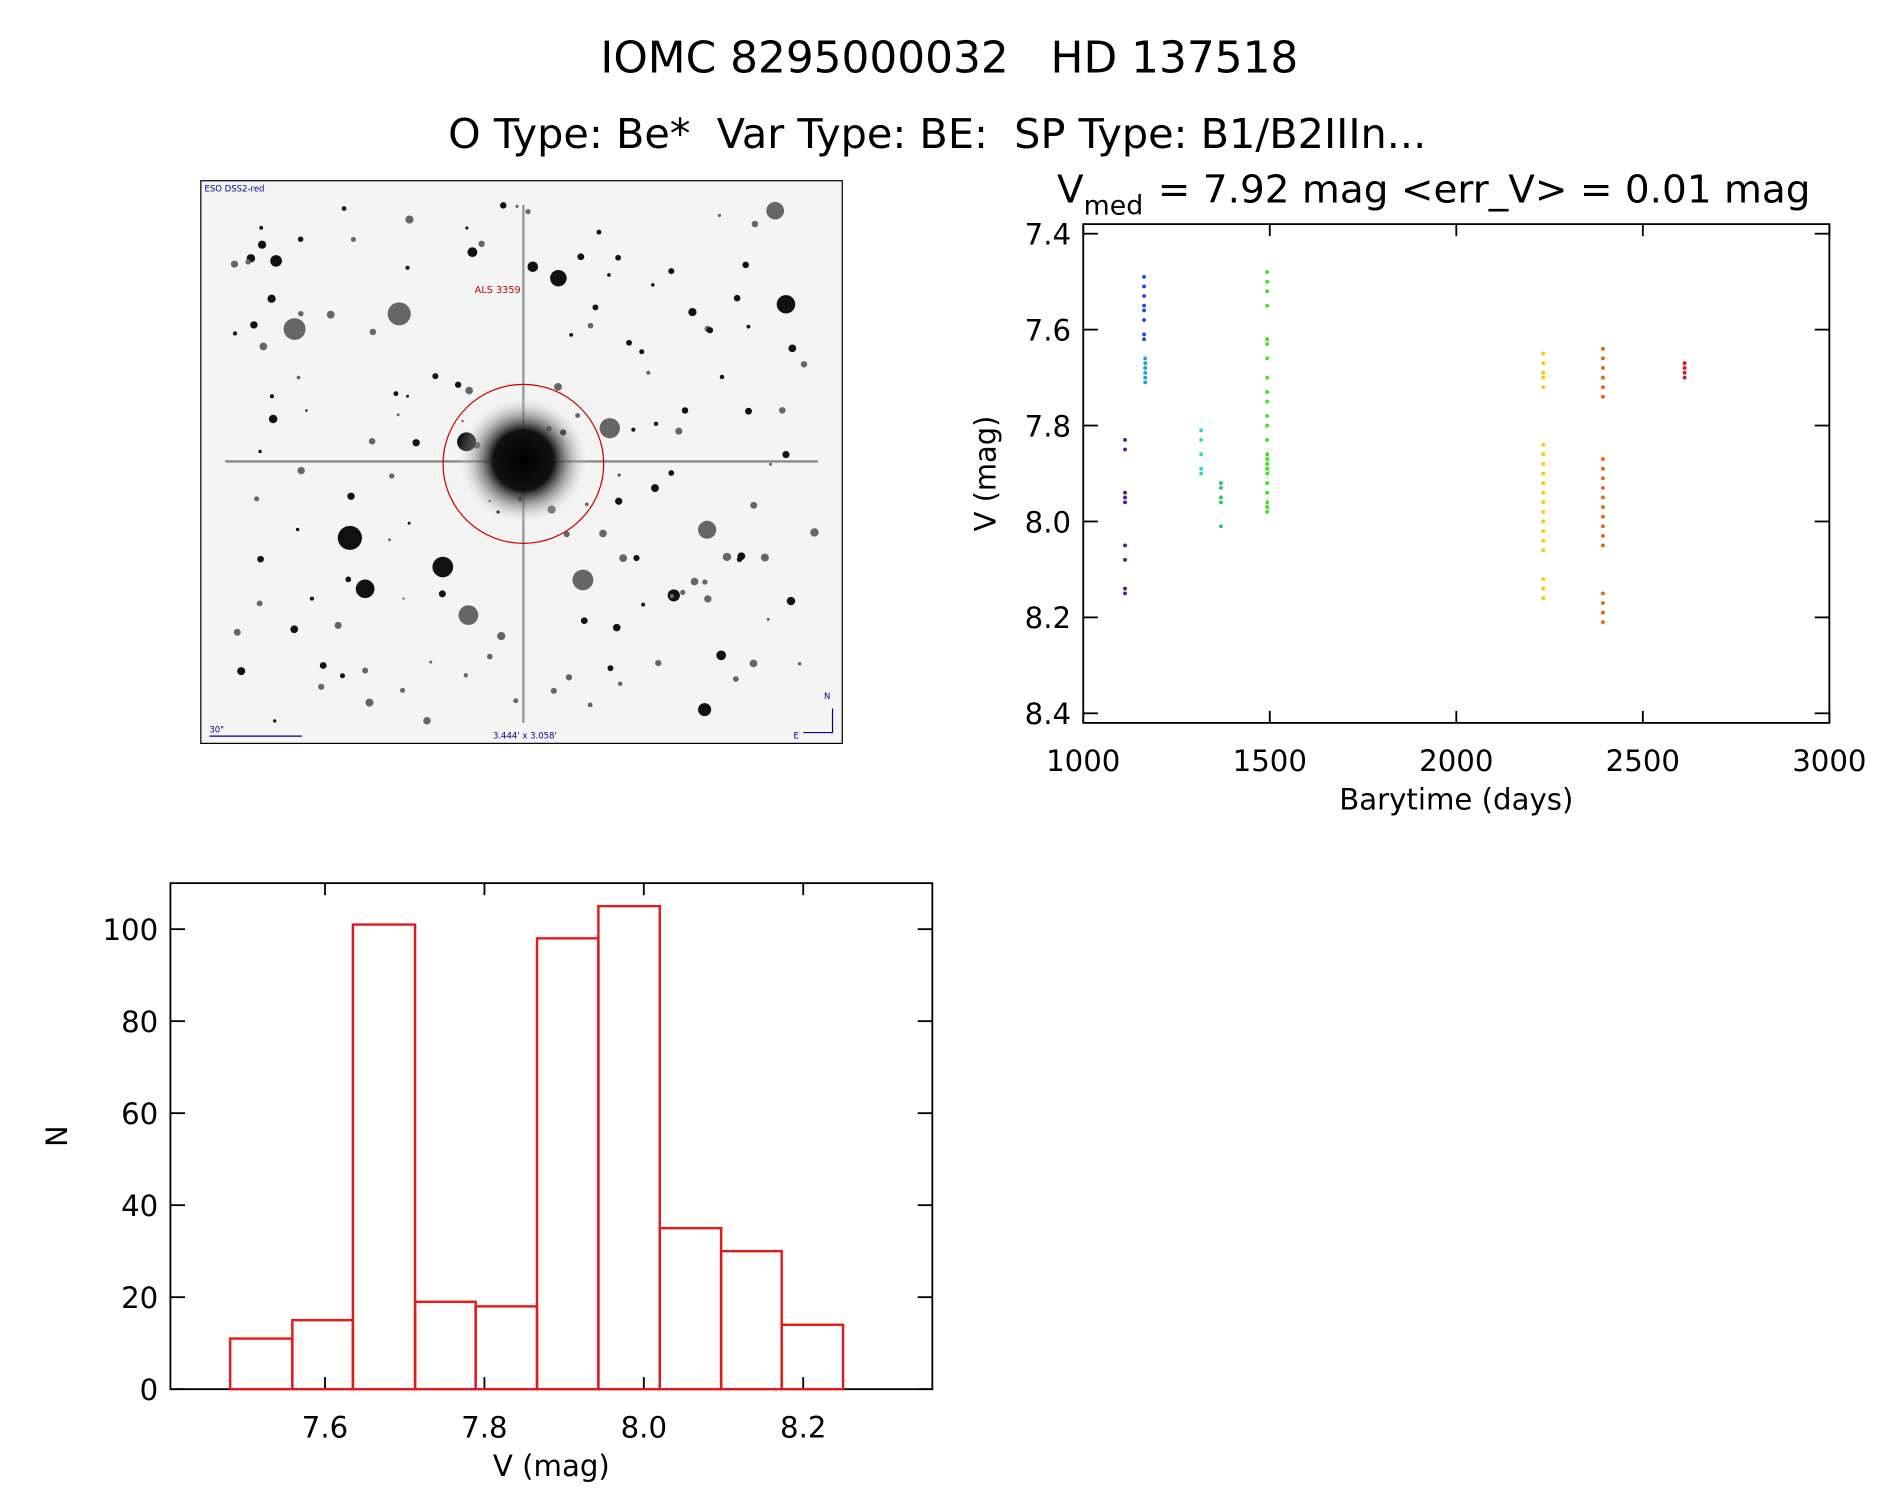  What do you see at coordinates (818, 721) in the screenshot?
I see `compass` at bounding box center [818, 721].